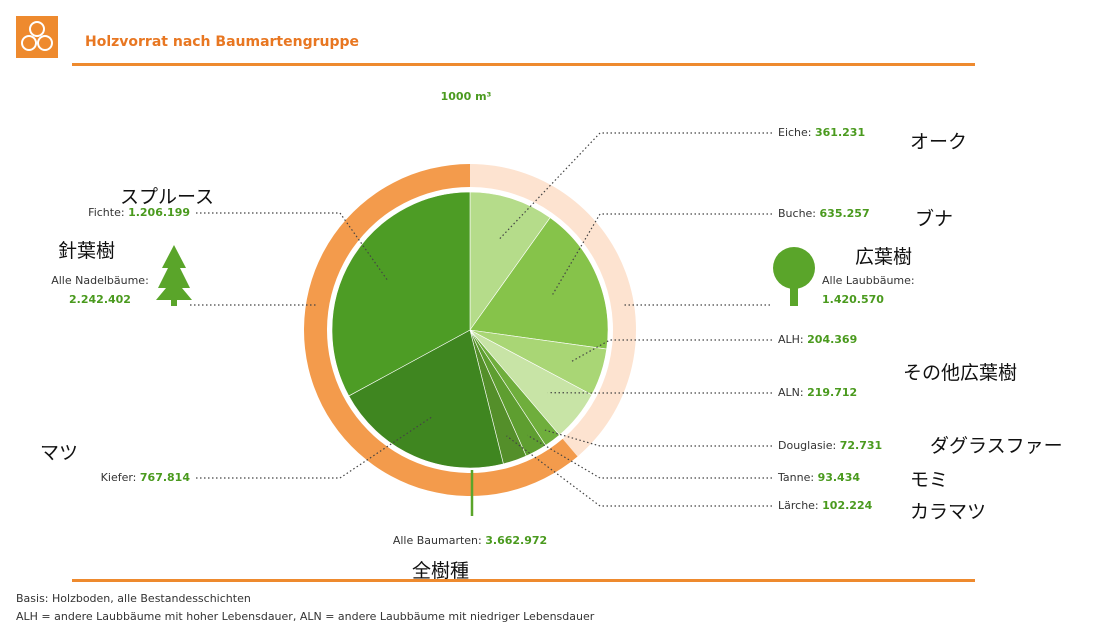  Describe the element at coordinates (437, 540) in the screenshot. I see `total-name: Alle Baumarten:` at that location.